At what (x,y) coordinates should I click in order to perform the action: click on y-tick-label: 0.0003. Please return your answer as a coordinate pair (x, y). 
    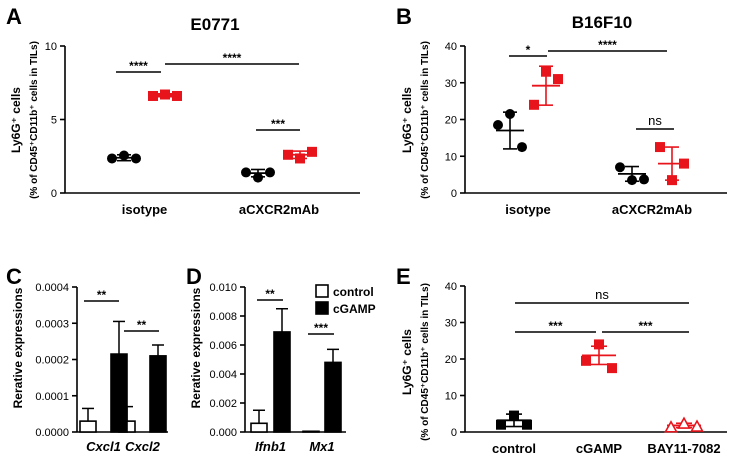
    Looking at the image, I should click on (52, 324).